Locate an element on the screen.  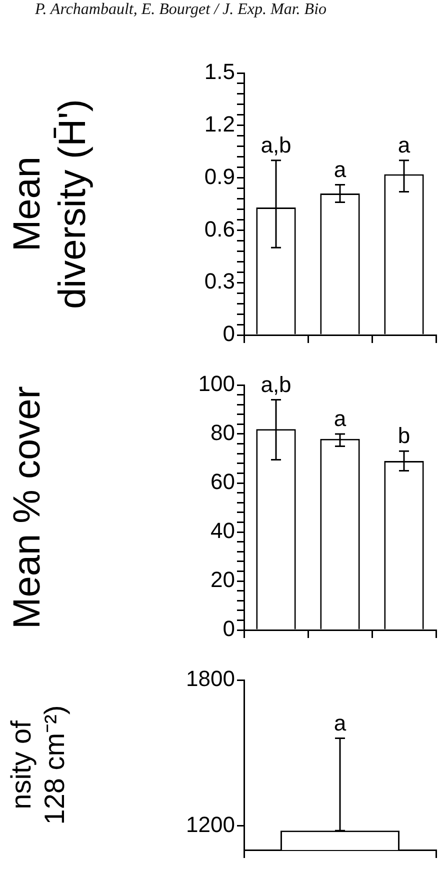
annotation: a is located at coordinates (340, 723).